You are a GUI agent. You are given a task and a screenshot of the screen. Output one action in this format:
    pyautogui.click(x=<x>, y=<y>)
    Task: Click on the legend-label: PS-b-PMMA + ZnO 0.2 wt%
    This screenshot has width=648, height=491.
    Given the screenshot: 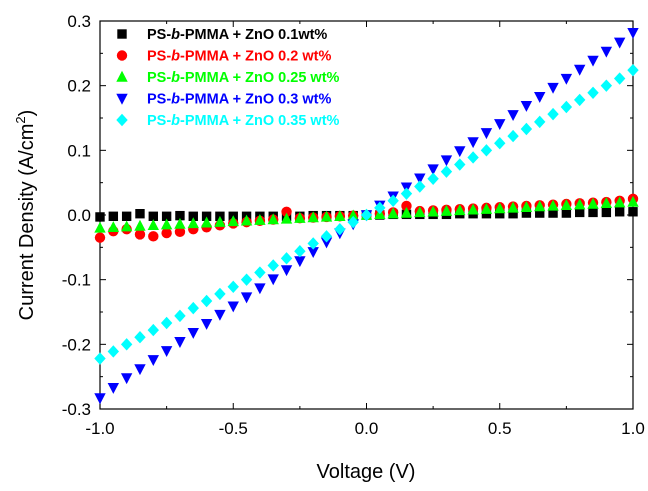 What is the action you would take?
    pyautogui.click(x=239, y=57)
    